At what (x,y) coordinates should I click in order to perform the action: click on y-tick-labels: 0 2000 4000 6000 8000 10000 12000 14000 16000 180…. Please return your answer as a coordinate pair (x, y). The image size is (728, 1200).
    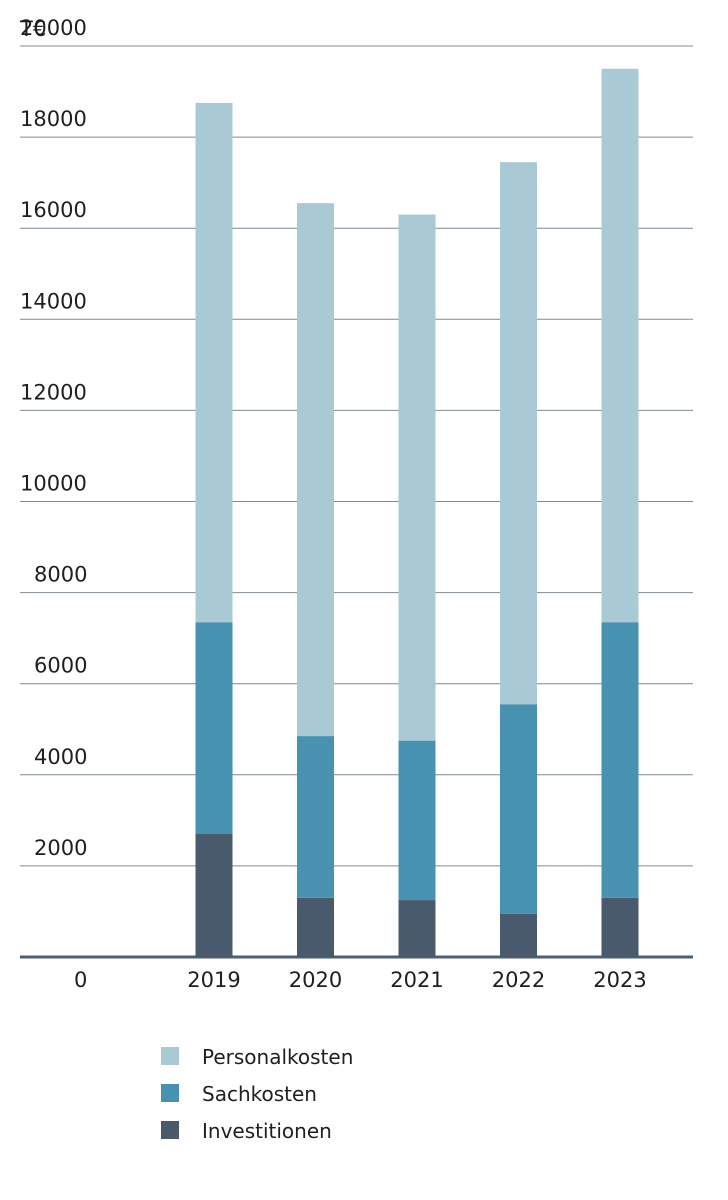
    Looking at the image, I should click on (53, 504).